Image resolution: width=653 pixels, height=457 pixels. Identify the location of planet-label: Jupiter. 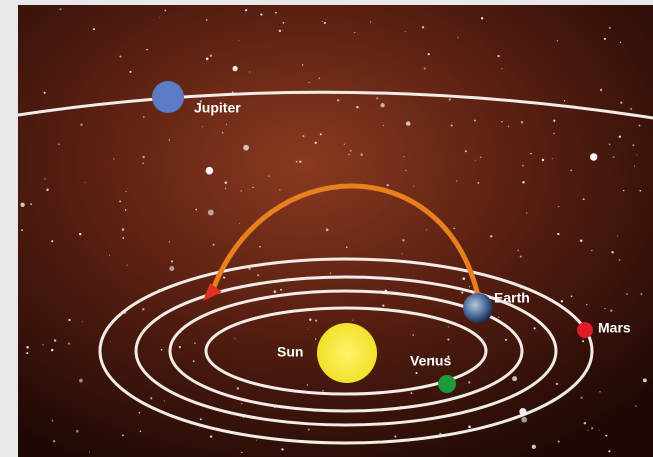
(217, 108).